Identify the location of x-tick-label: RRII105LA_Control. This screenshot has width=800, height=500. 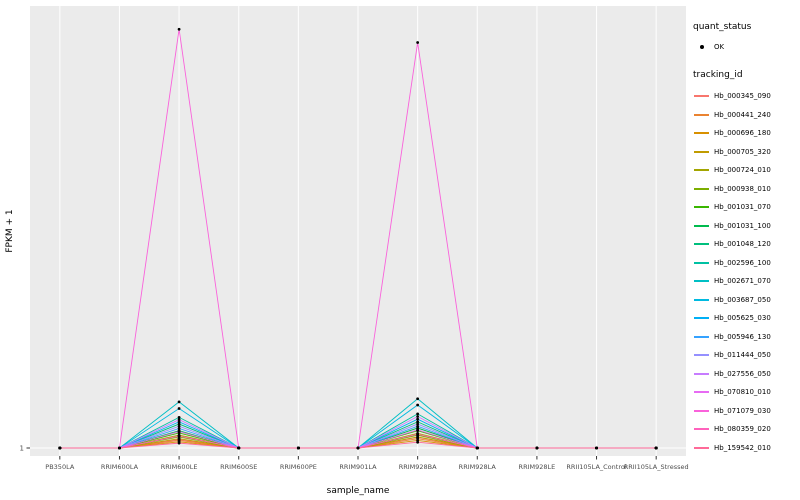
(596, 467).